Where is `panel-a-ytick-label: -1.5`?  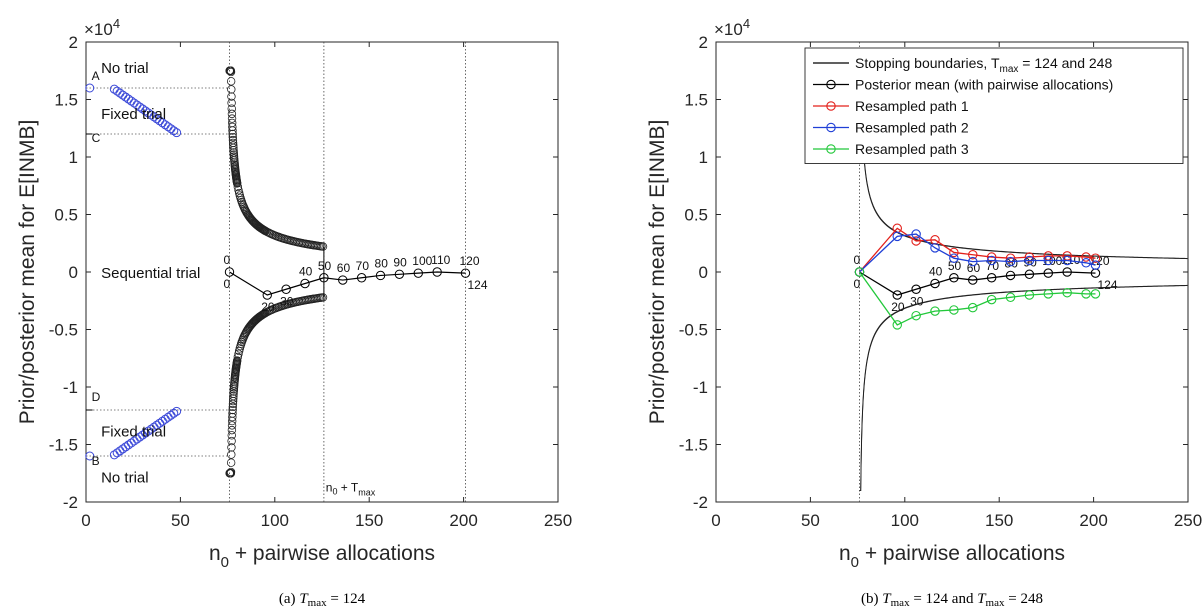 panel-a-ytick-label: -1.5 is located at coordinates (63, 445).